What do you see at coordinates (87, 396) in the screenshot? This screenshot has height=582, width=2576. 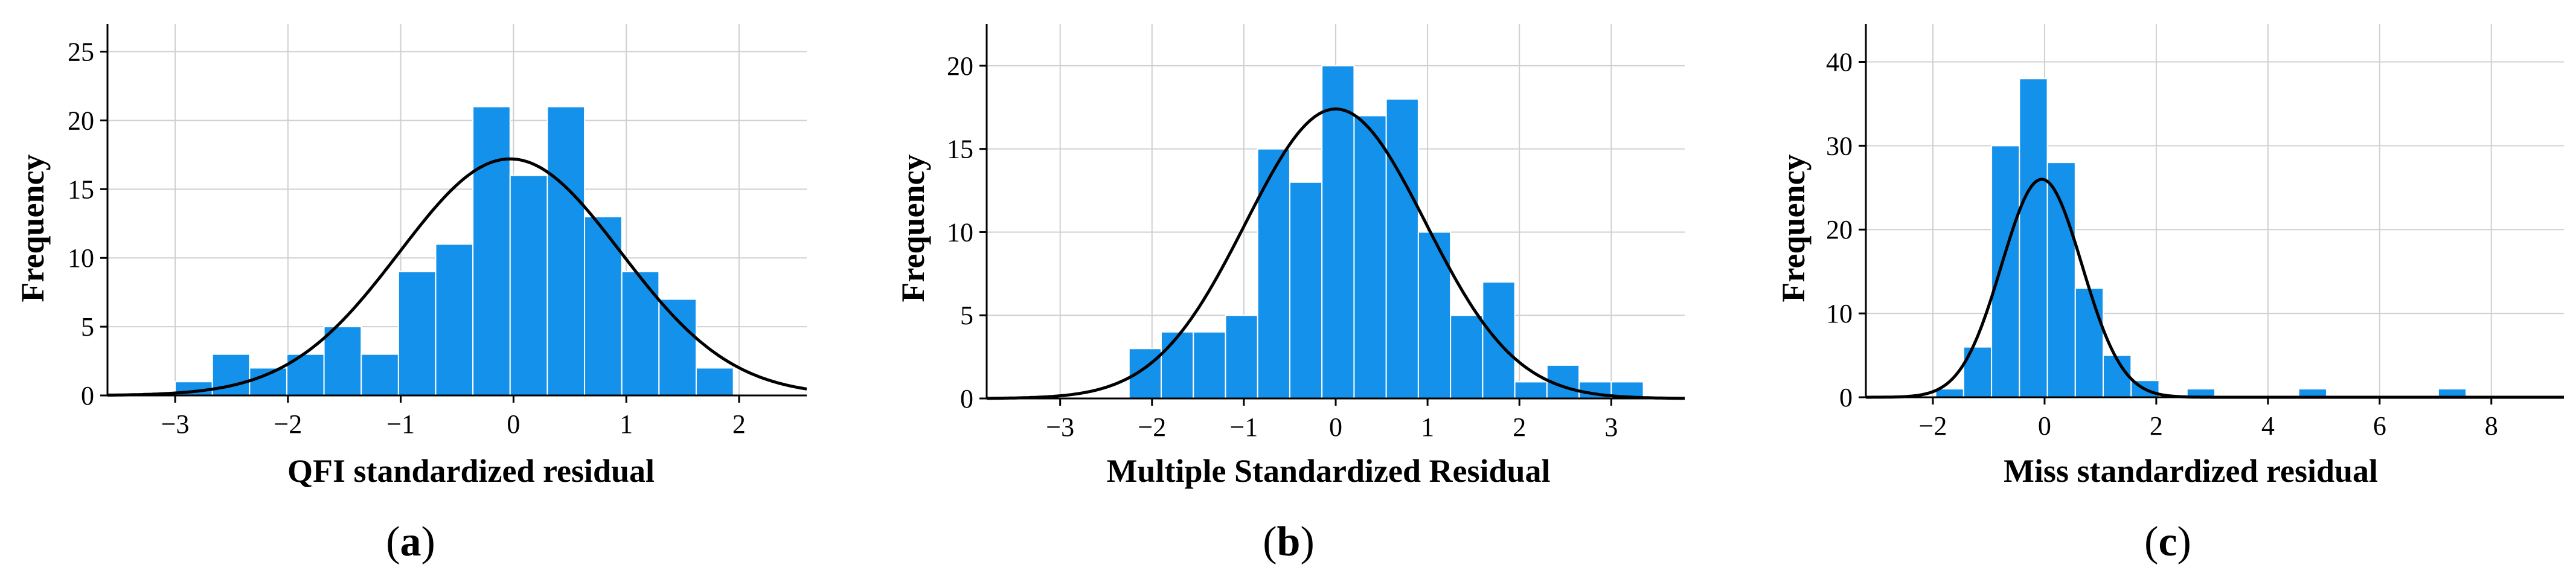 I see `y-tick-label-a-0: 0` at bounding box center [87, 396].